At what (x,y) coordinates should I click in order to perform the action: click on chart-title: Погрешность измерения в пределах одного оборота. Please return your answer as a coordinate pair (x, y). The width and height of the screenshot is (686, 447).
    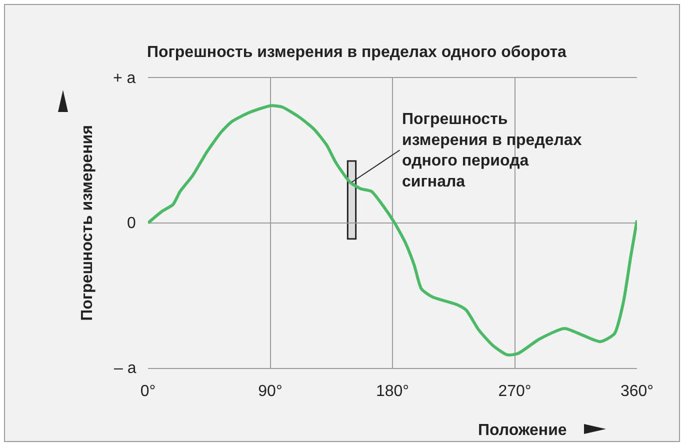
    Looking at the image, I should click on (356, 53).